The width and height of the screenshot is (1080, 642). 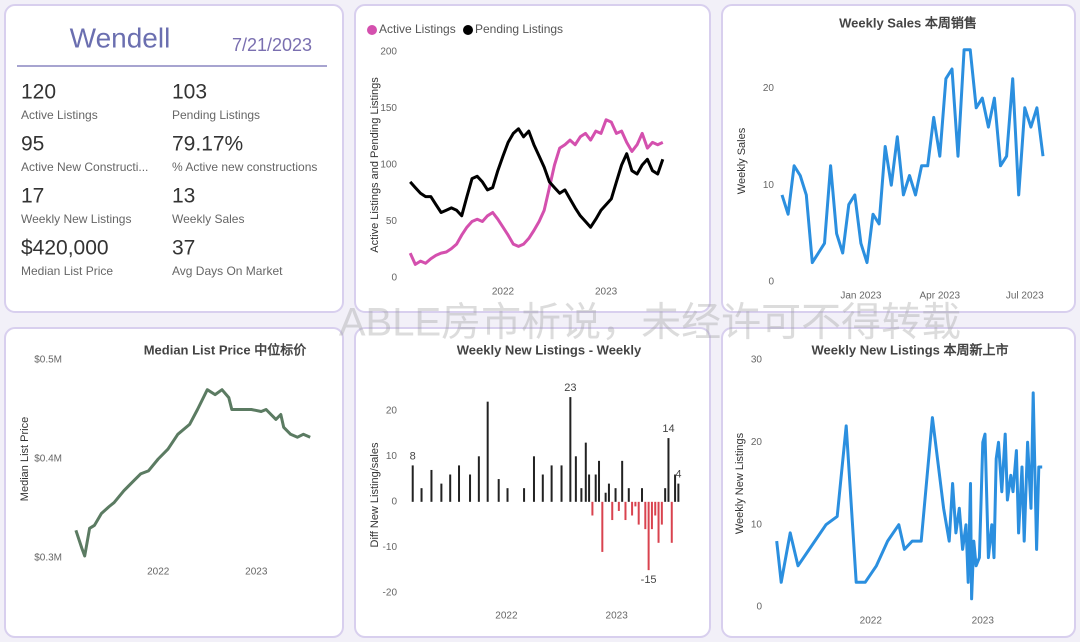 I want to click on y-axis-label: Diff New Listing/sales, so click(x=375, y=494).